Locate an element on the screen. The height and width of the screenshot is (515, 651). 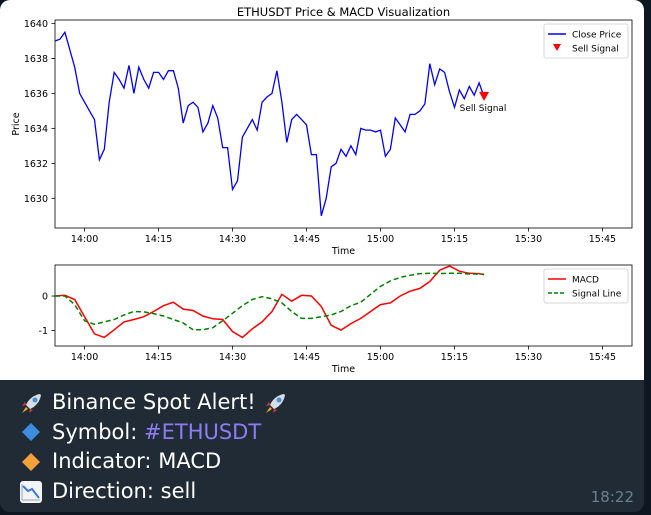
price-x-tick-label: 14:45 is located at coordinates (306, 239).